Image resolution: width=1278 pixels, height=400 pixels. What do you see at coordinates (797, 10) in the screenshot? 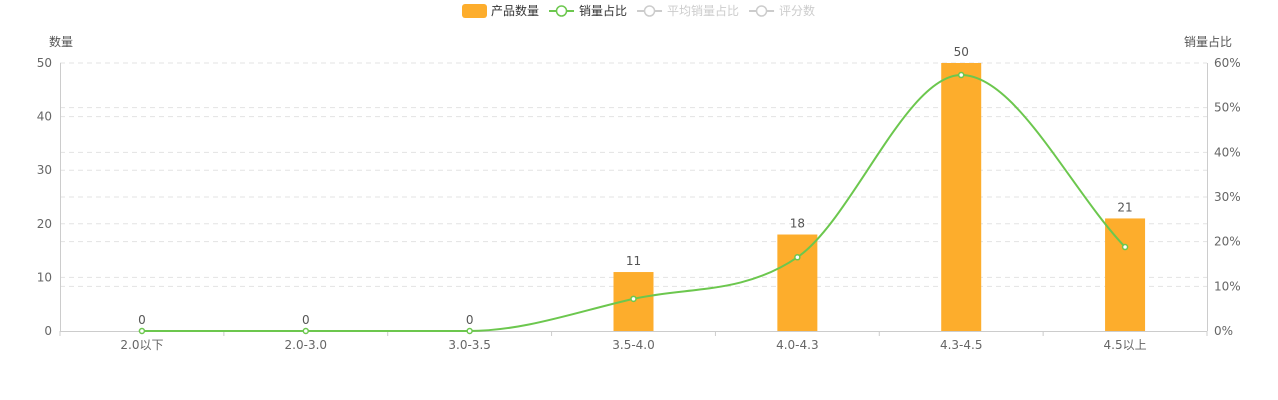
I see `legend-label: 评分数` at bounding box center [797, 10].